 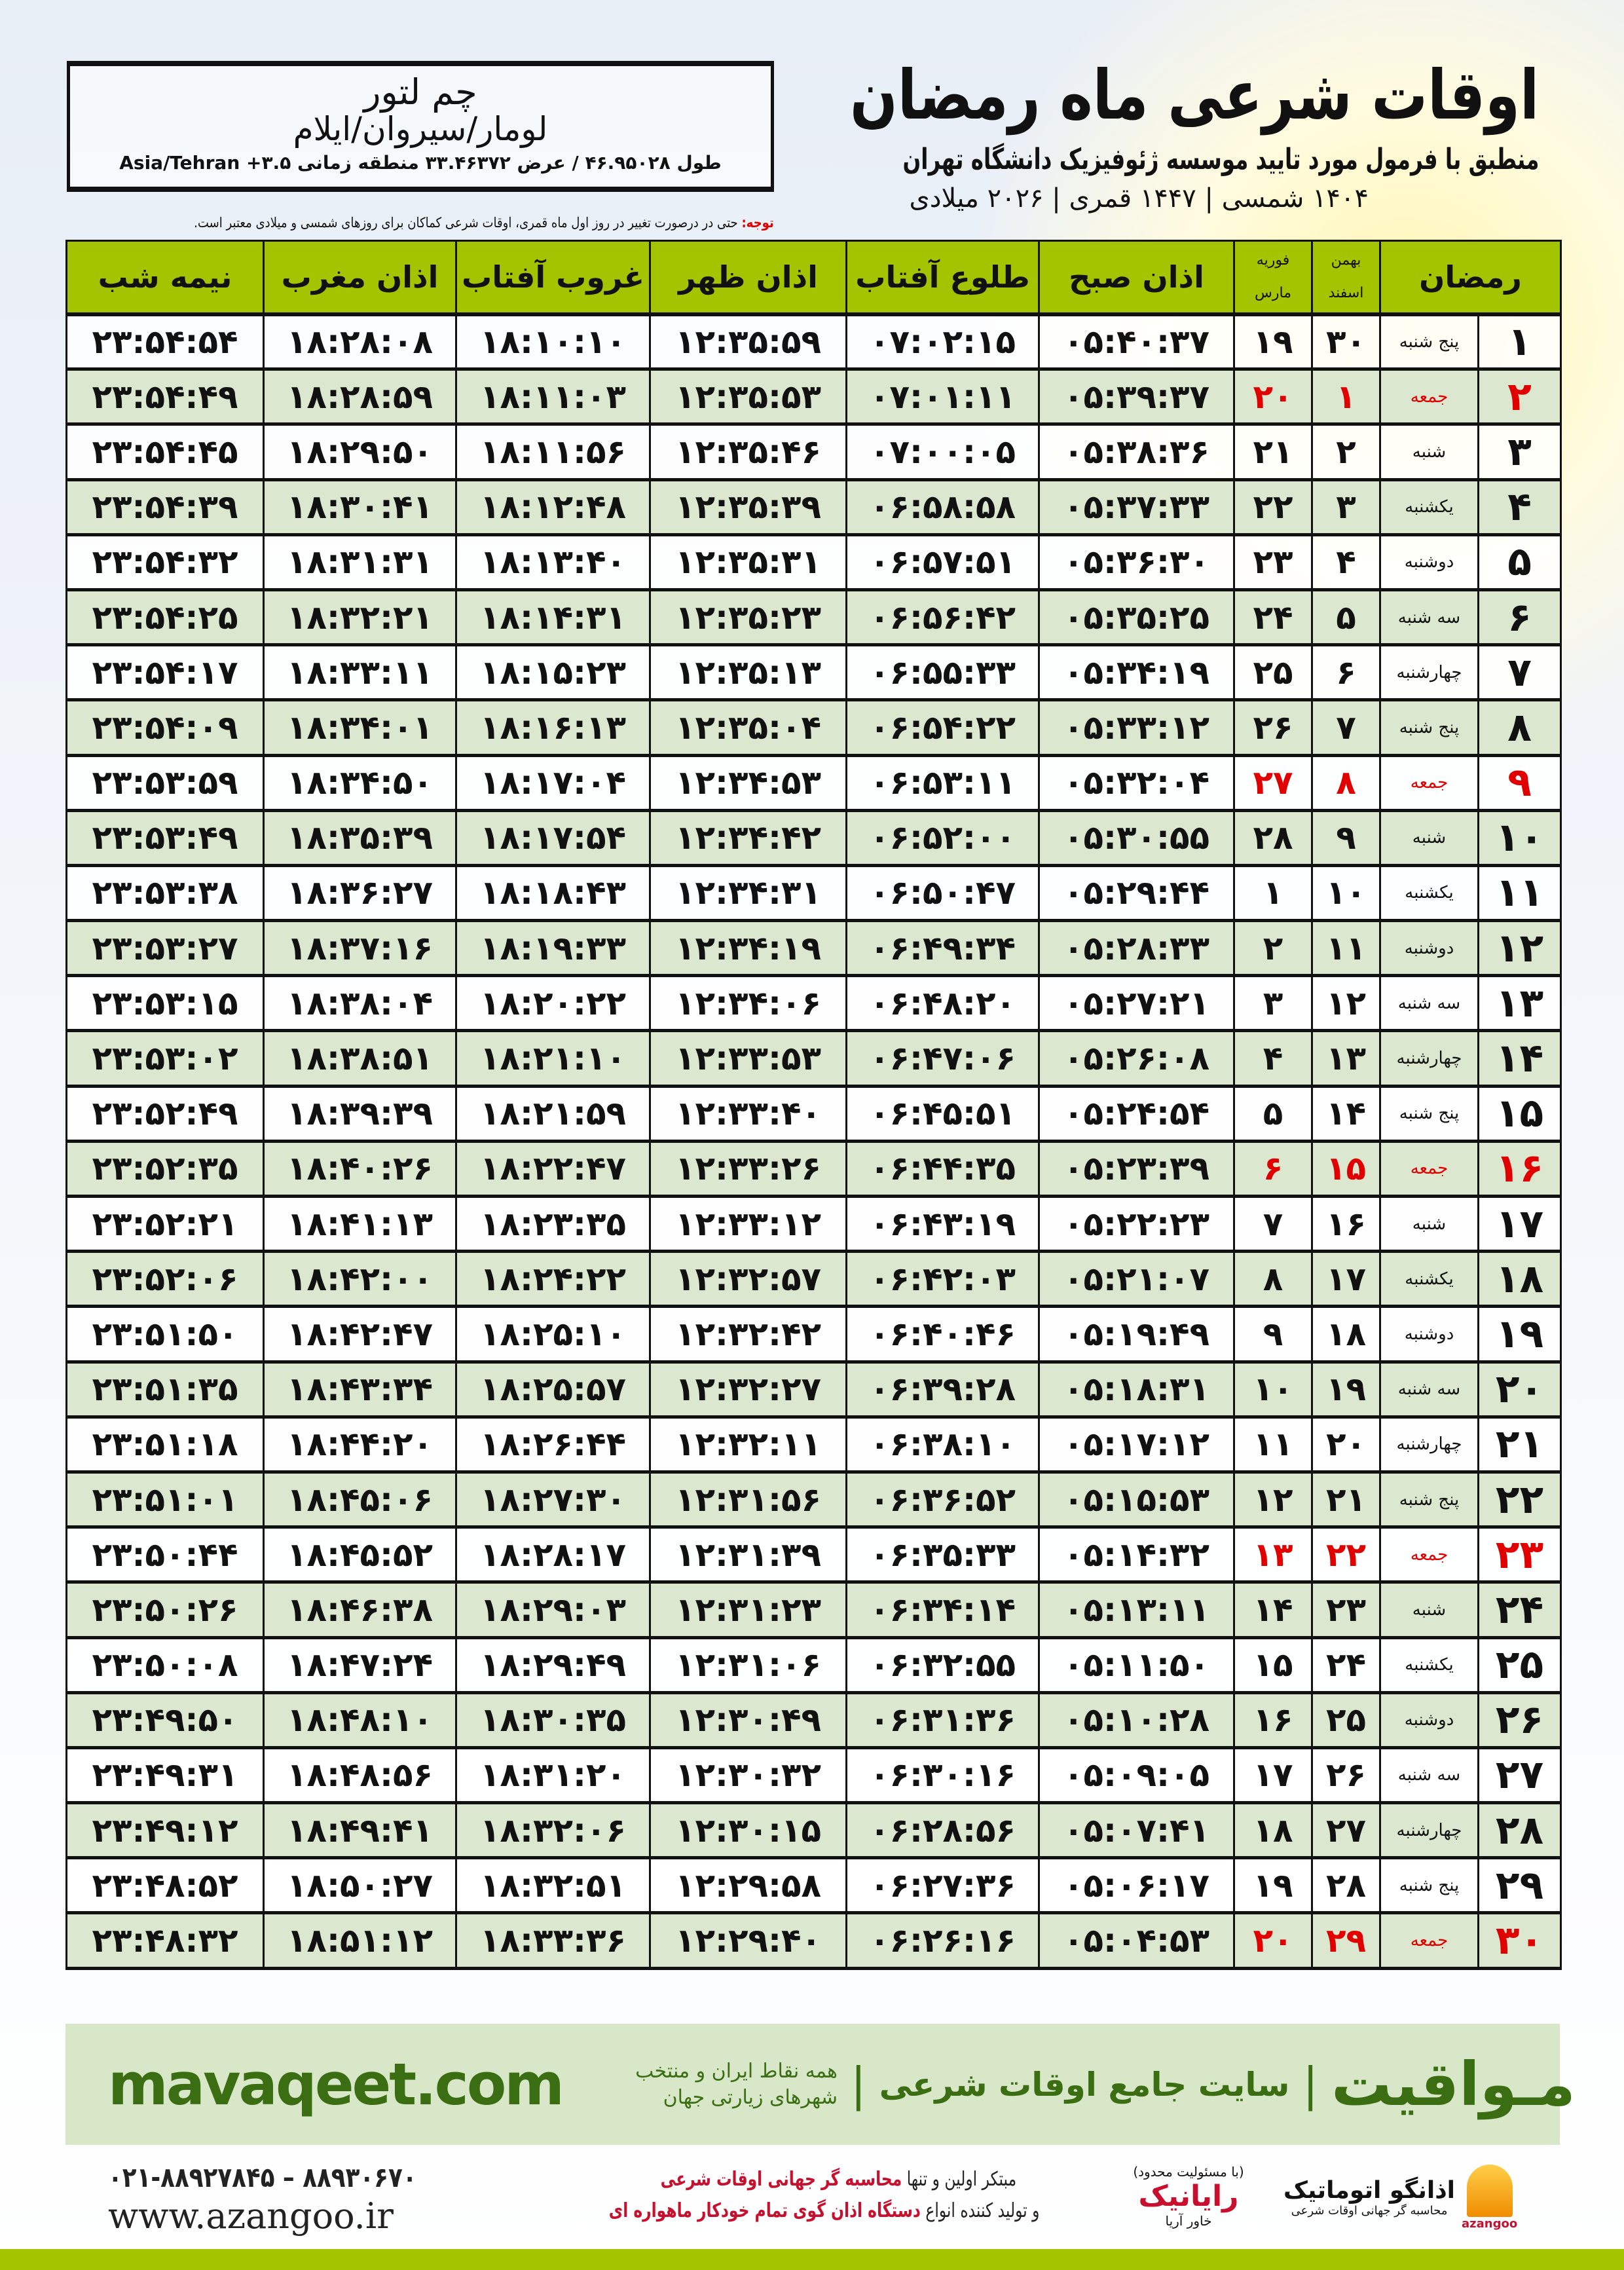 I want to click on cell-fajr: ۰۵:۳۹:۳۷, so click(x=1136, y=397).